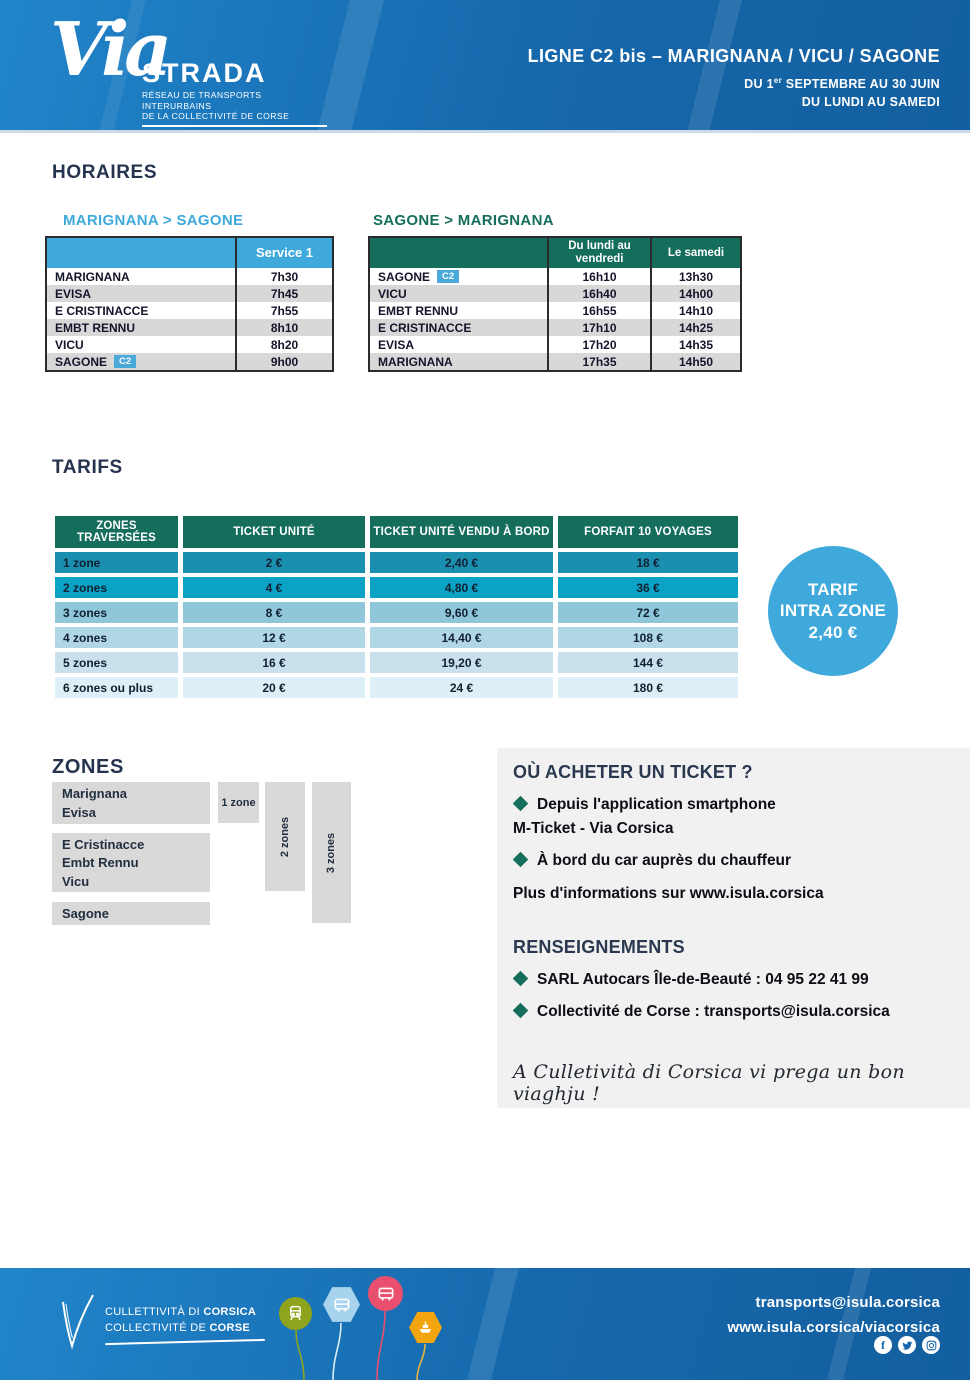 This screenshot has height=1380, width=970. What do you see at coordinates (648, 532) in the screenshot?
I see `tarif-column-header: FORFAIT 10 VOYAGES` at bounding box center [648, 532].